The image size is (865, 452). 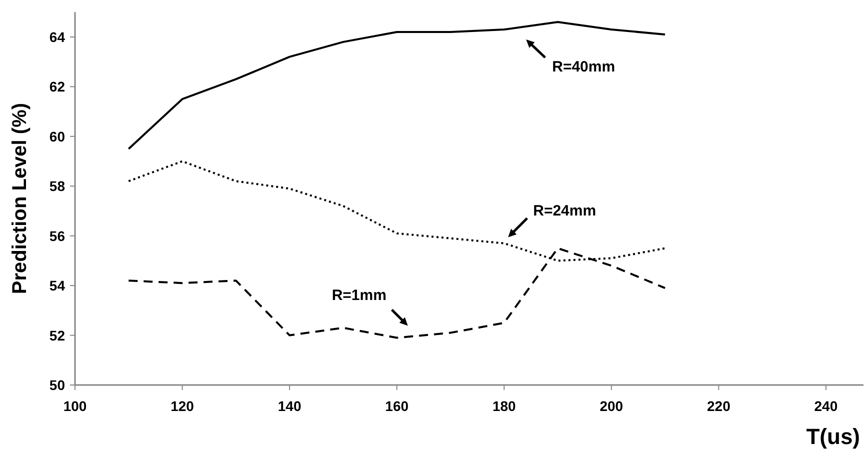 I want to click on x-tick-label: 200, so click(x=612, y=406).